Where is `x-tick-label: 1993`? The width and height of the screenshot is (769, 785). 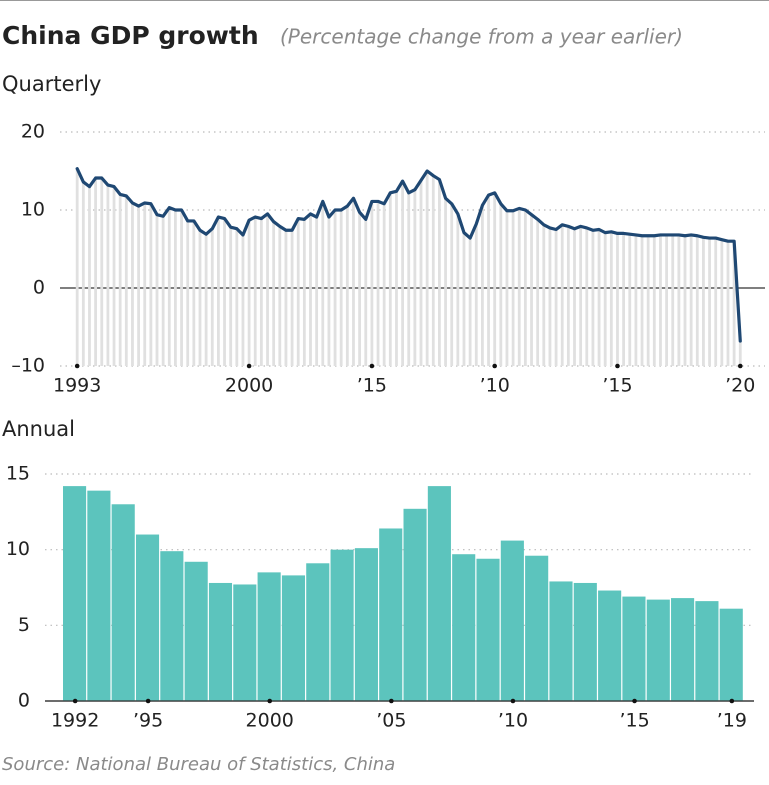 x-tick-label: 1993 is located at coordinates (77, 386).